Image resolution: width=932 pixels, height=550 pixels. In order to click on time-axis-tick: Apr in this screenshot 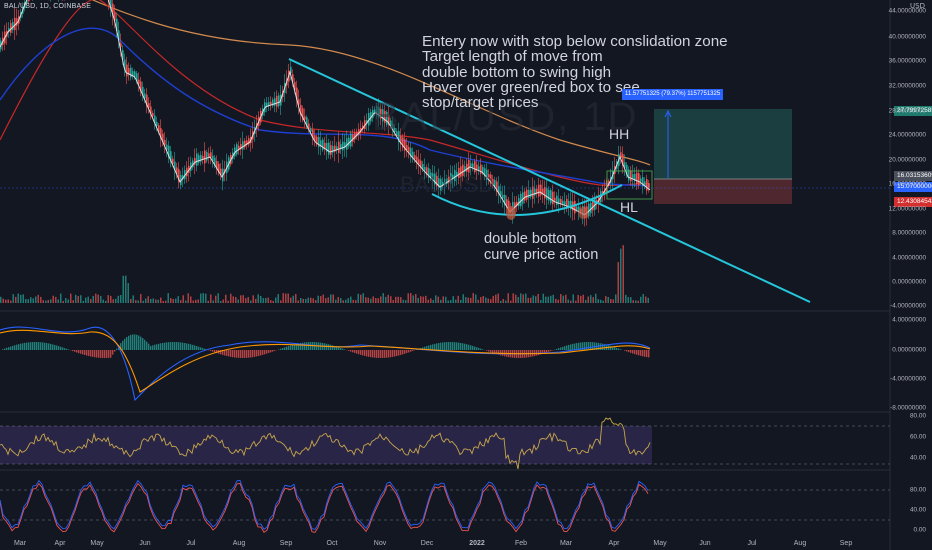, I will do `click(614, 543)`.